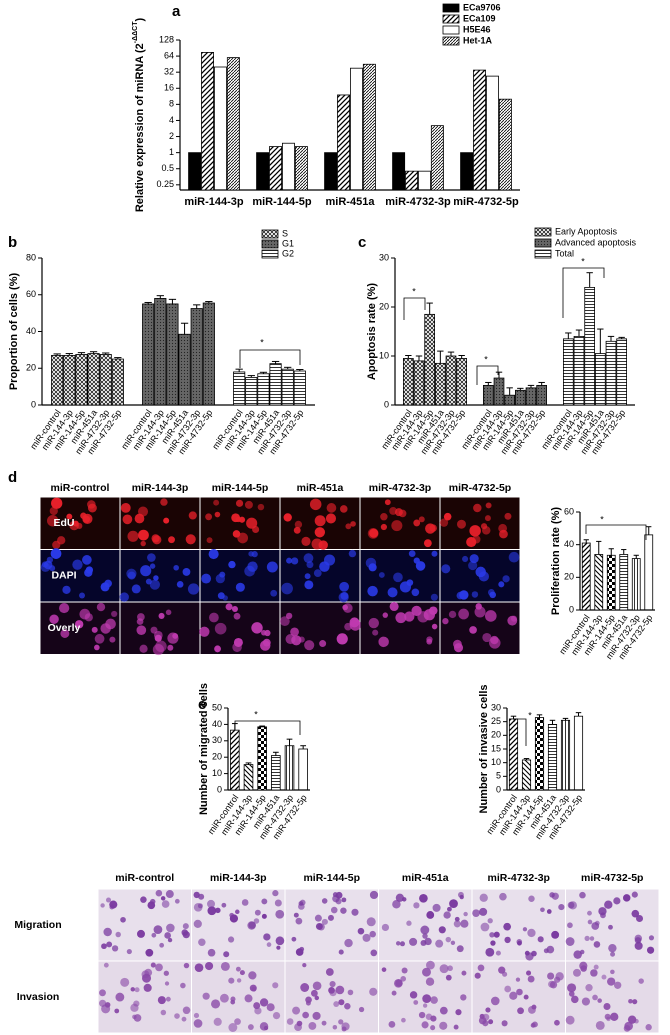  Describe the element at coordinates (484, 749) in the screenshot. I see `y-axis-label-text: Number of invasive cells` at that location.